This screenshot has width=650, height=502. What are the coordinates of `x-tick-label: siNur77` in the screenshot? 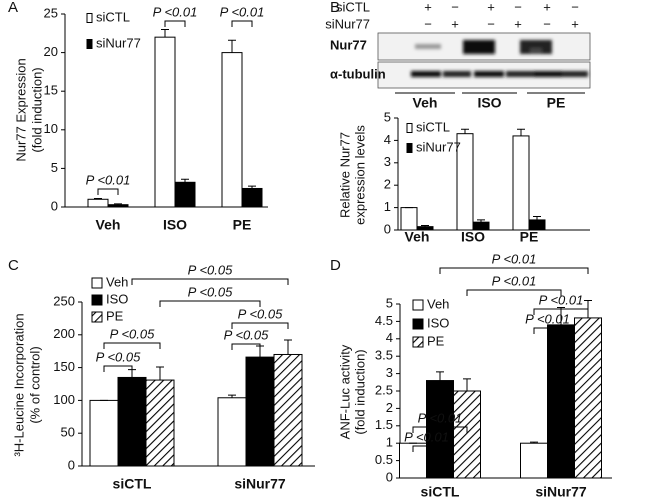 It's located at (561, 492).